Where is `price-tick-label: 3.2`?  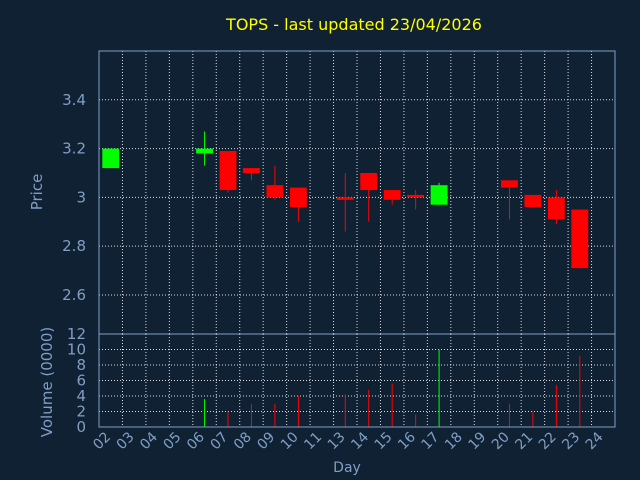 price-tick-label: 3.2 is located at coordinates (74, 149).